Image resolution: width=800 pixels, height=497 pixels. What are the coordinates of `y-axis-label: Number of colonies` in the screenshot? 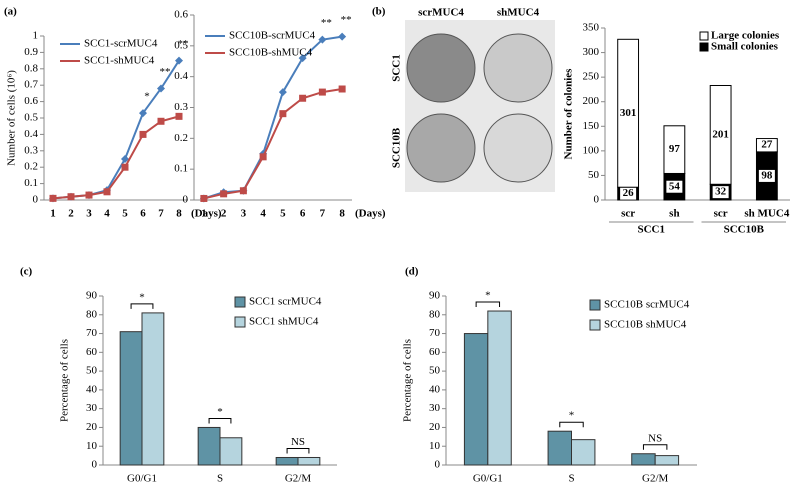 It's located at (569, 114).